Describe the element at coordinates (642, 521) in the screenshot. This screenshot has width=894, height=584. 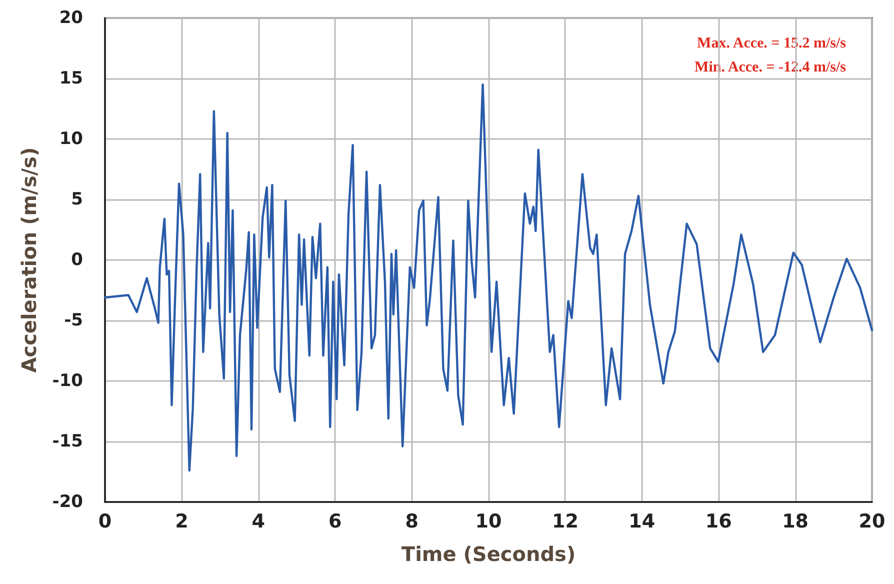
I see `x-tick-label: 14` at that location.